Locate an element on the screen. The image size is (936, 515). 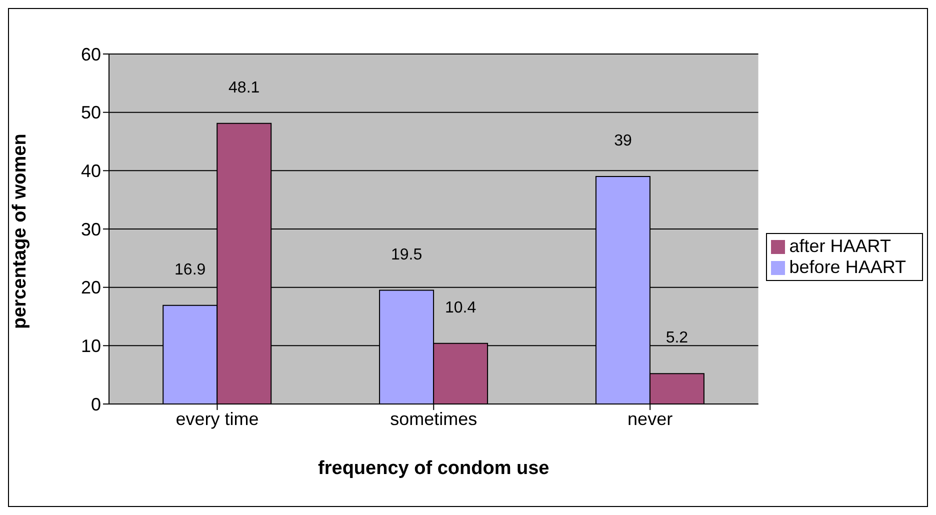
legend-label: before HAART is located at coordinates (847, 266).